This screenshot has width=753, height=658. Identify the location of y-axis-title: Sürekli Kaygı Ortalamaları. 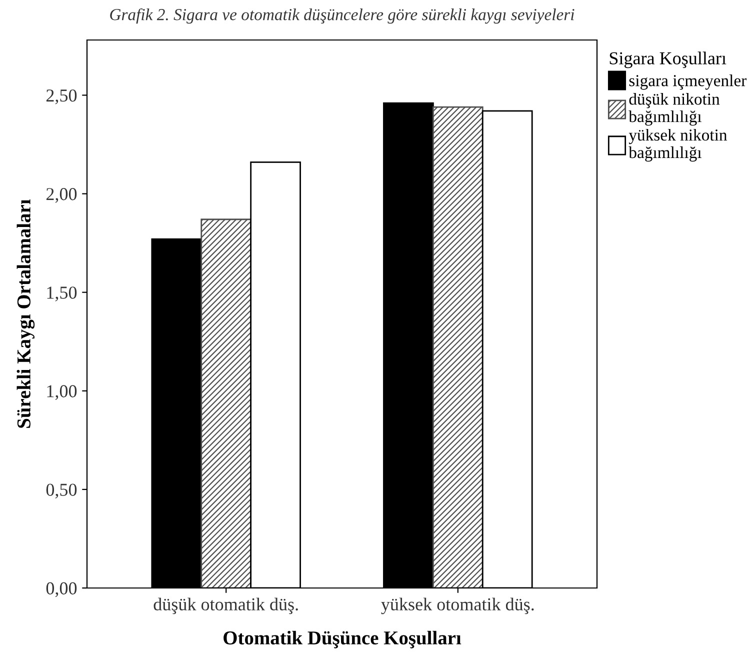
(25, 313).